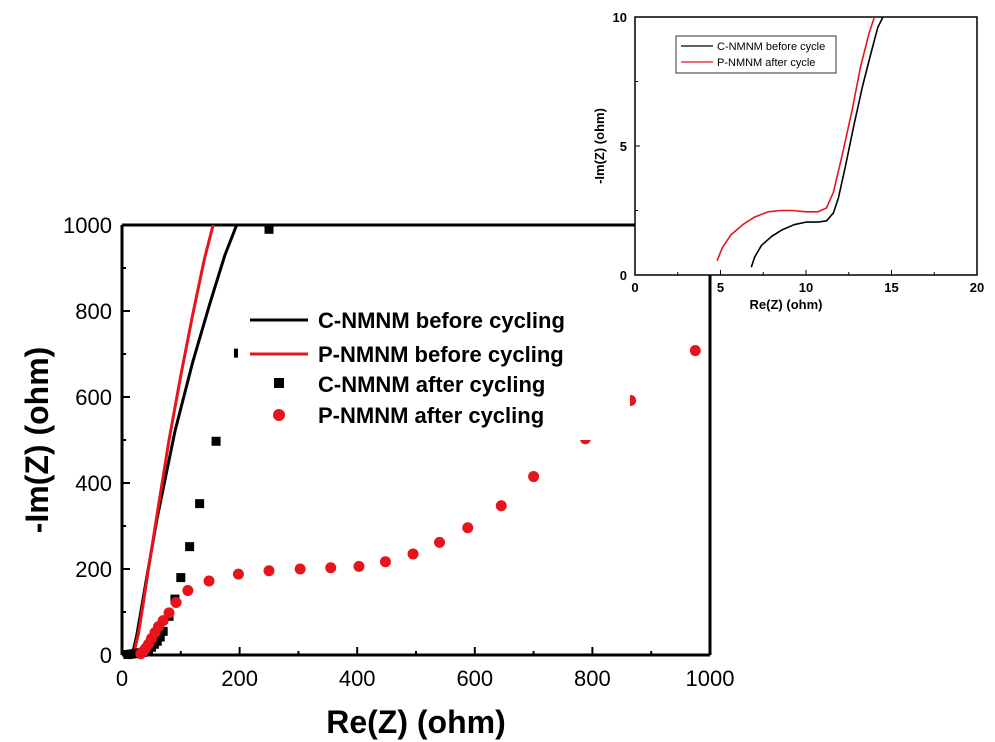  I want to click on legend-label-c-nmnm-before: C-NMNM before cycling, so click(441, 320).